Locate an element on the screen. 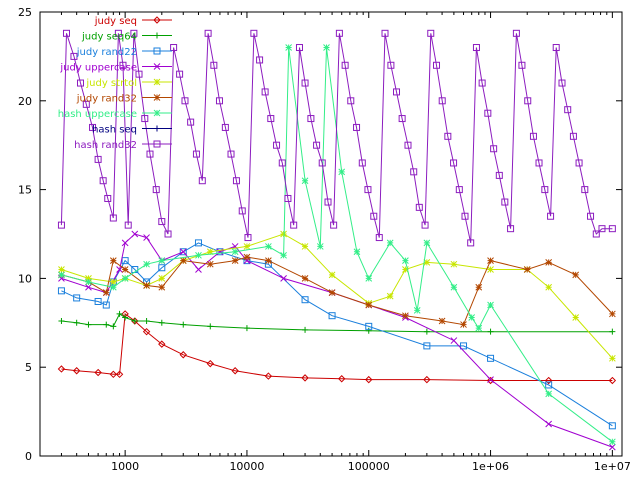 This screenshot has height=480, width=640. x-tick-label: 1000 is located at coordinates (125, 466).